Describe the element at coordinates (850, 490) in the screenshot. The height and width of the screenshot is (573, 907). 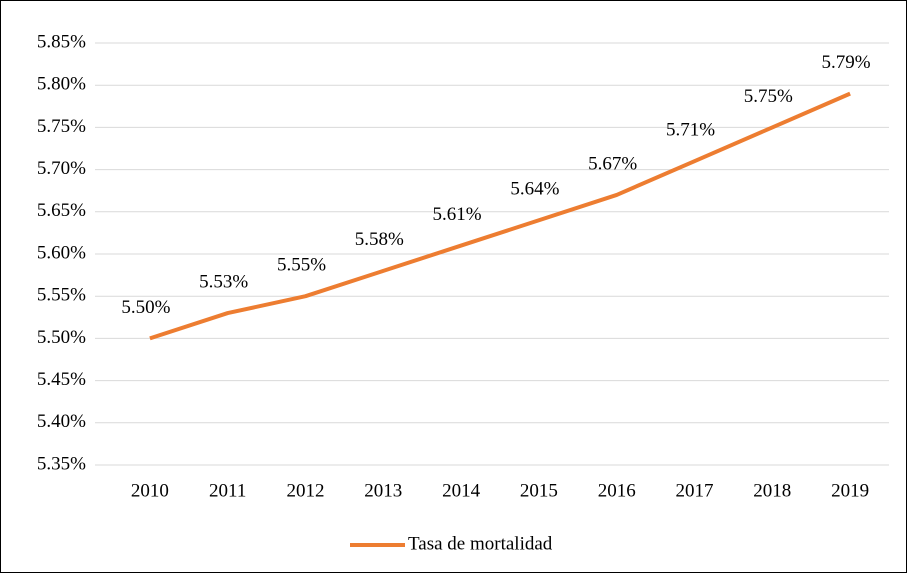
I see `x-tick-label: 2019` at that location.